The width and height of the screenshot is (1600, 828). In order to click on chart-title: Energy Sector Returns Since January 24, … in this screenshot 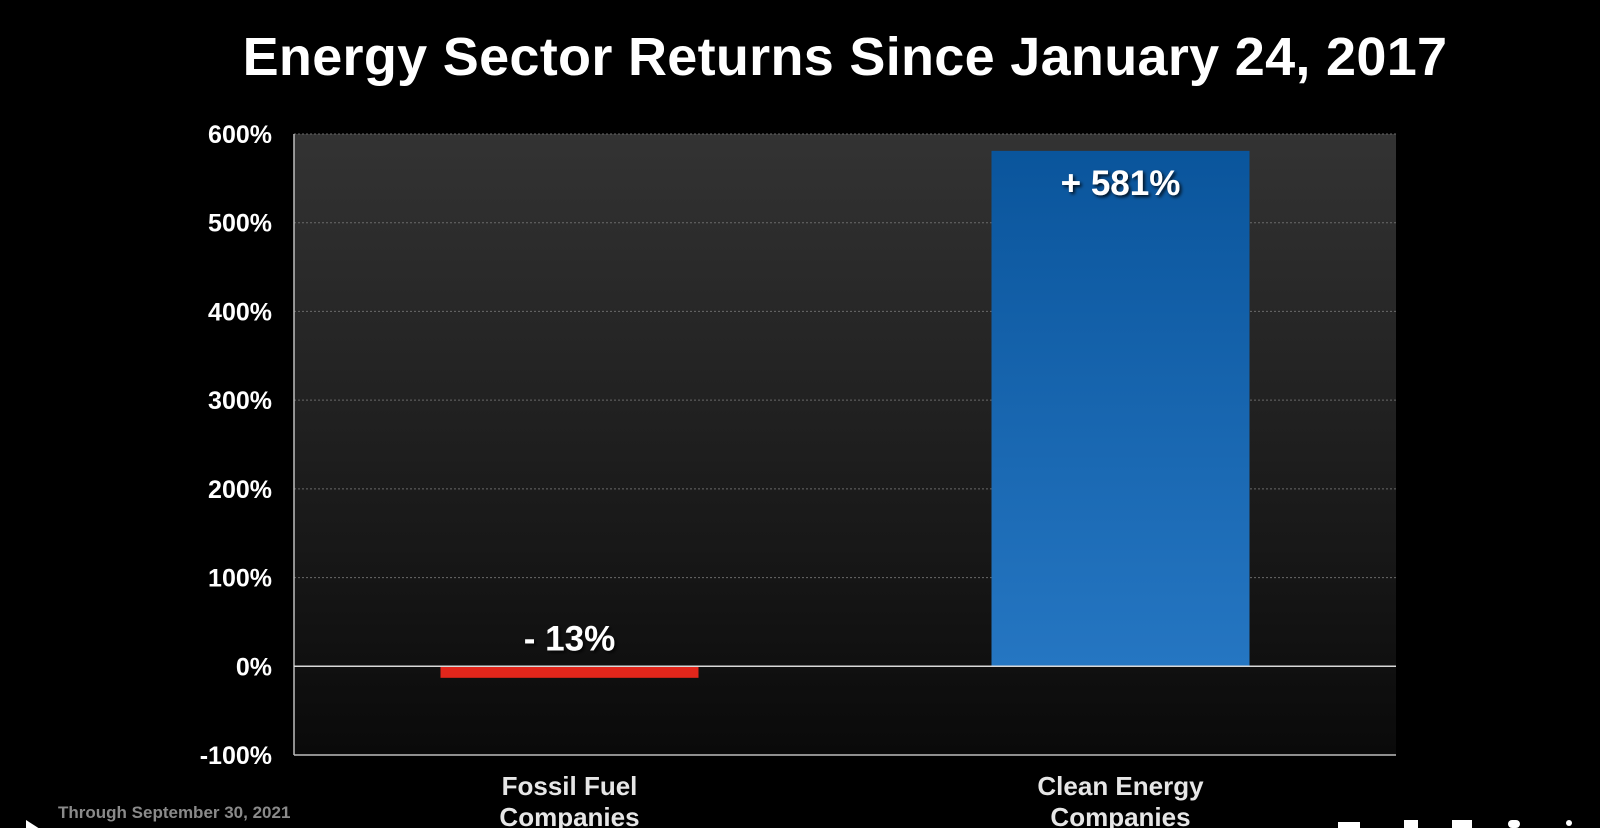, I will do `click(845, 57)`.